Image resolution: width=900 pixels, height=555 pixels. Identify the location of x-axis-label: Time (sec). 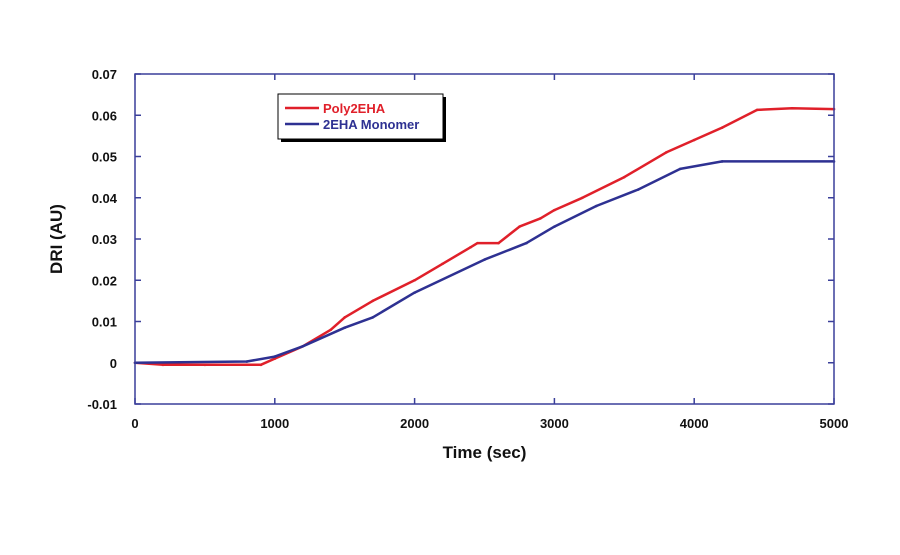
(485, 452).